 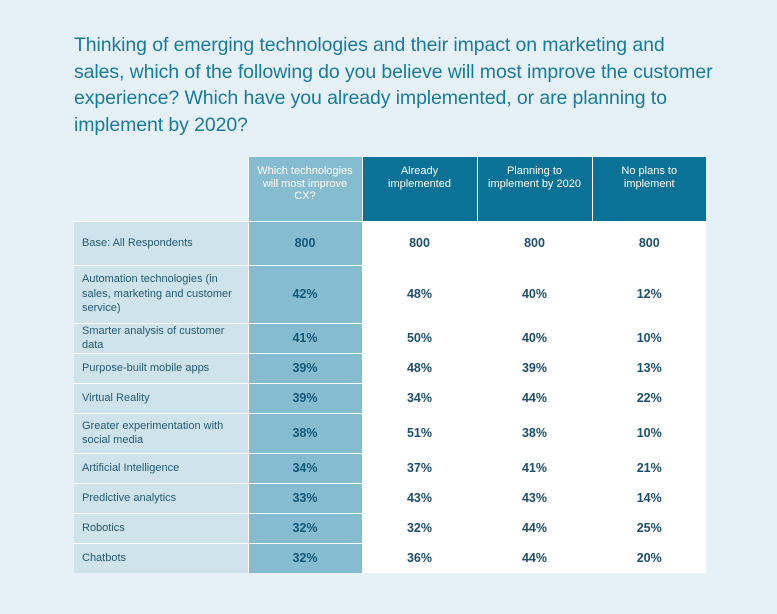 What do you see at coordinates (161, 557) in the screenshot?
I see `row-label: Chatbots` at bounding box center [161, 557].